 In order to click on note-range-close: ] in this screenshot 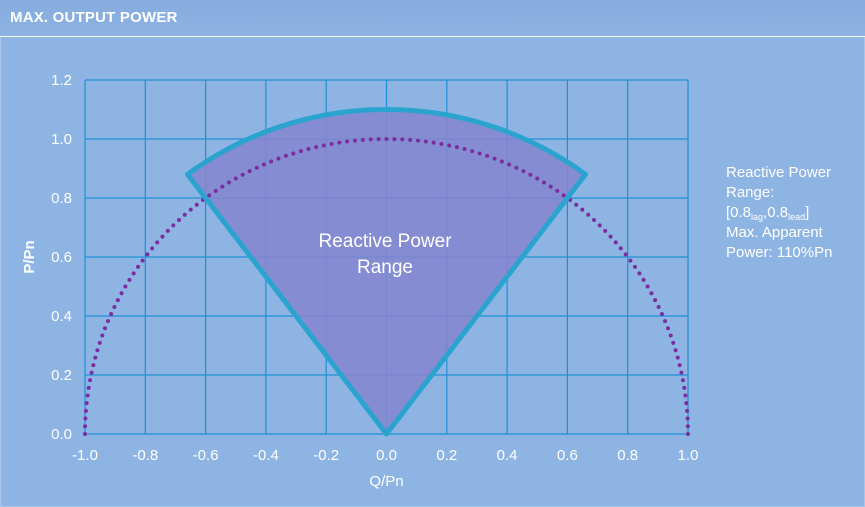, I will do `click(807, 212)`.